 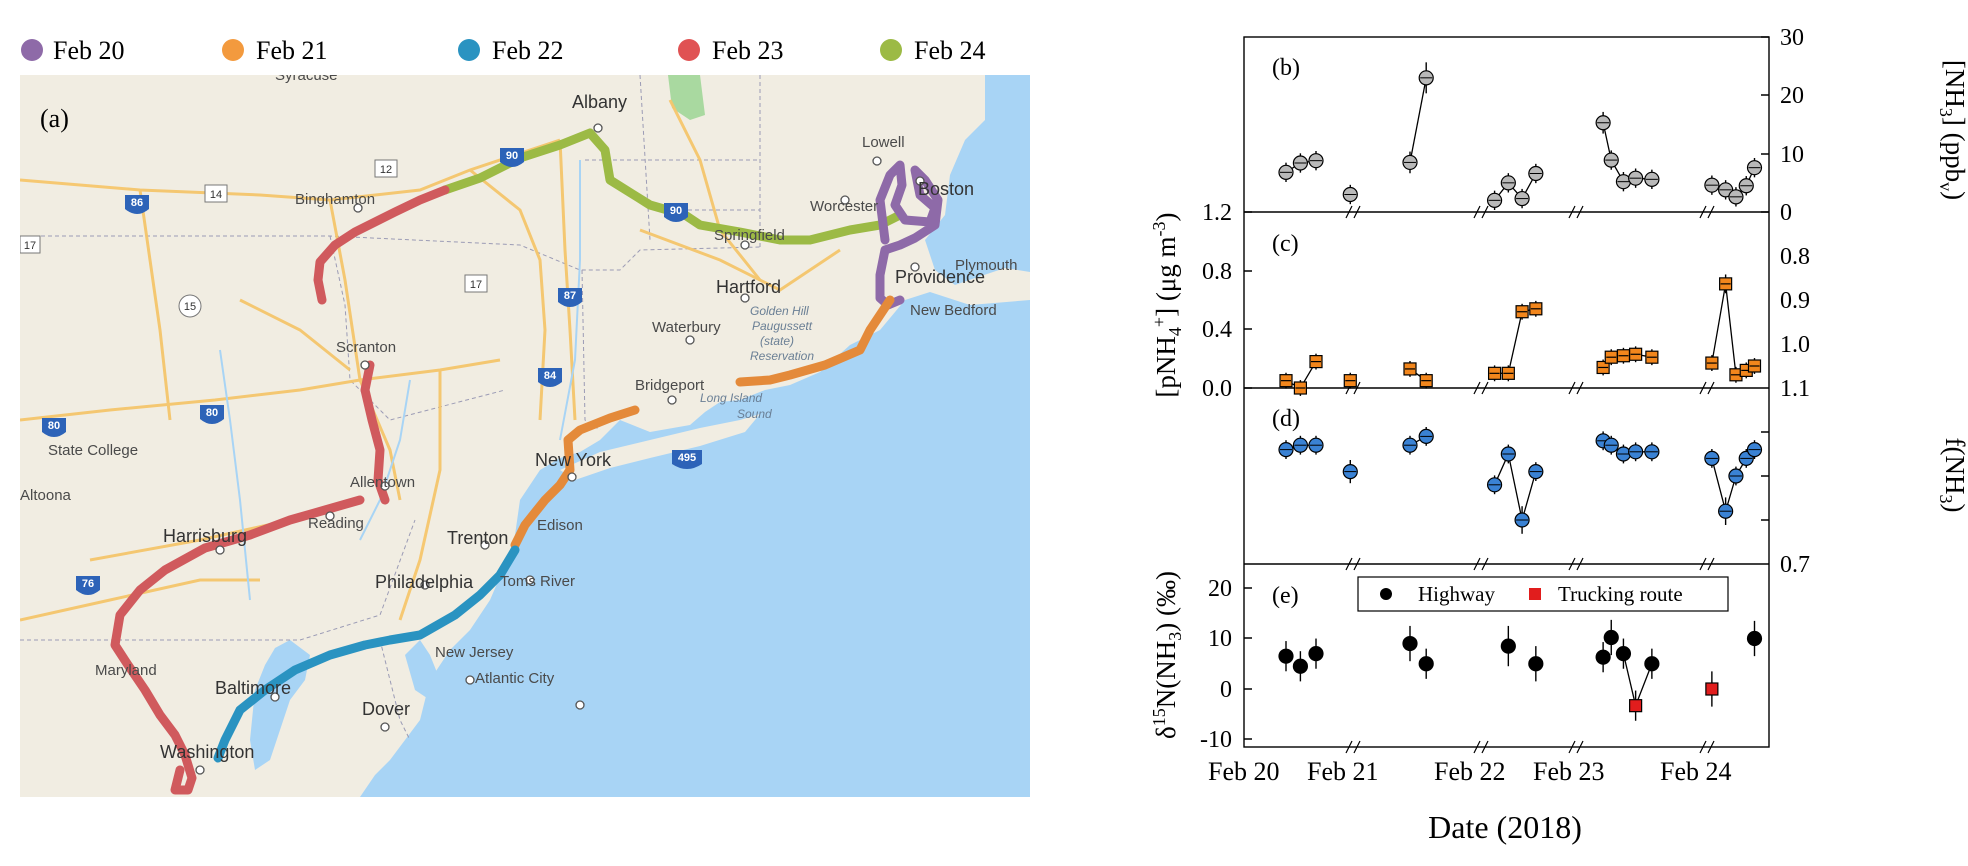 What do you see at coordinates (550, 376) in the screenshot?
I see `svg-text: 84` at bounding box center [550, 376].